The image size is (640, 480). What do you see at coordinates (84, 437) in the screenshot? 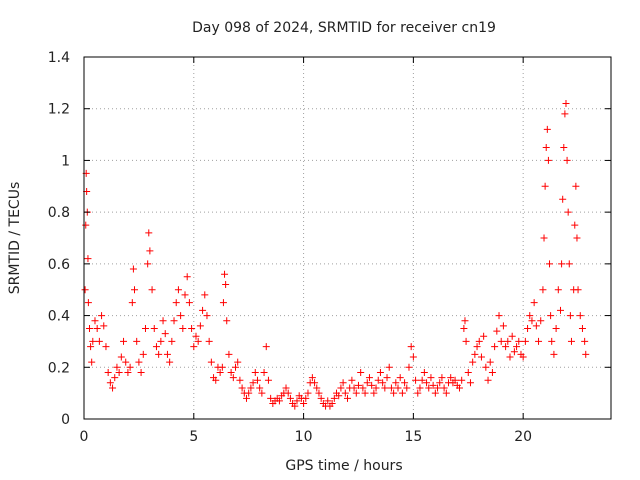
I see `x-tick-label: 0` at bounding box center [84, 437].